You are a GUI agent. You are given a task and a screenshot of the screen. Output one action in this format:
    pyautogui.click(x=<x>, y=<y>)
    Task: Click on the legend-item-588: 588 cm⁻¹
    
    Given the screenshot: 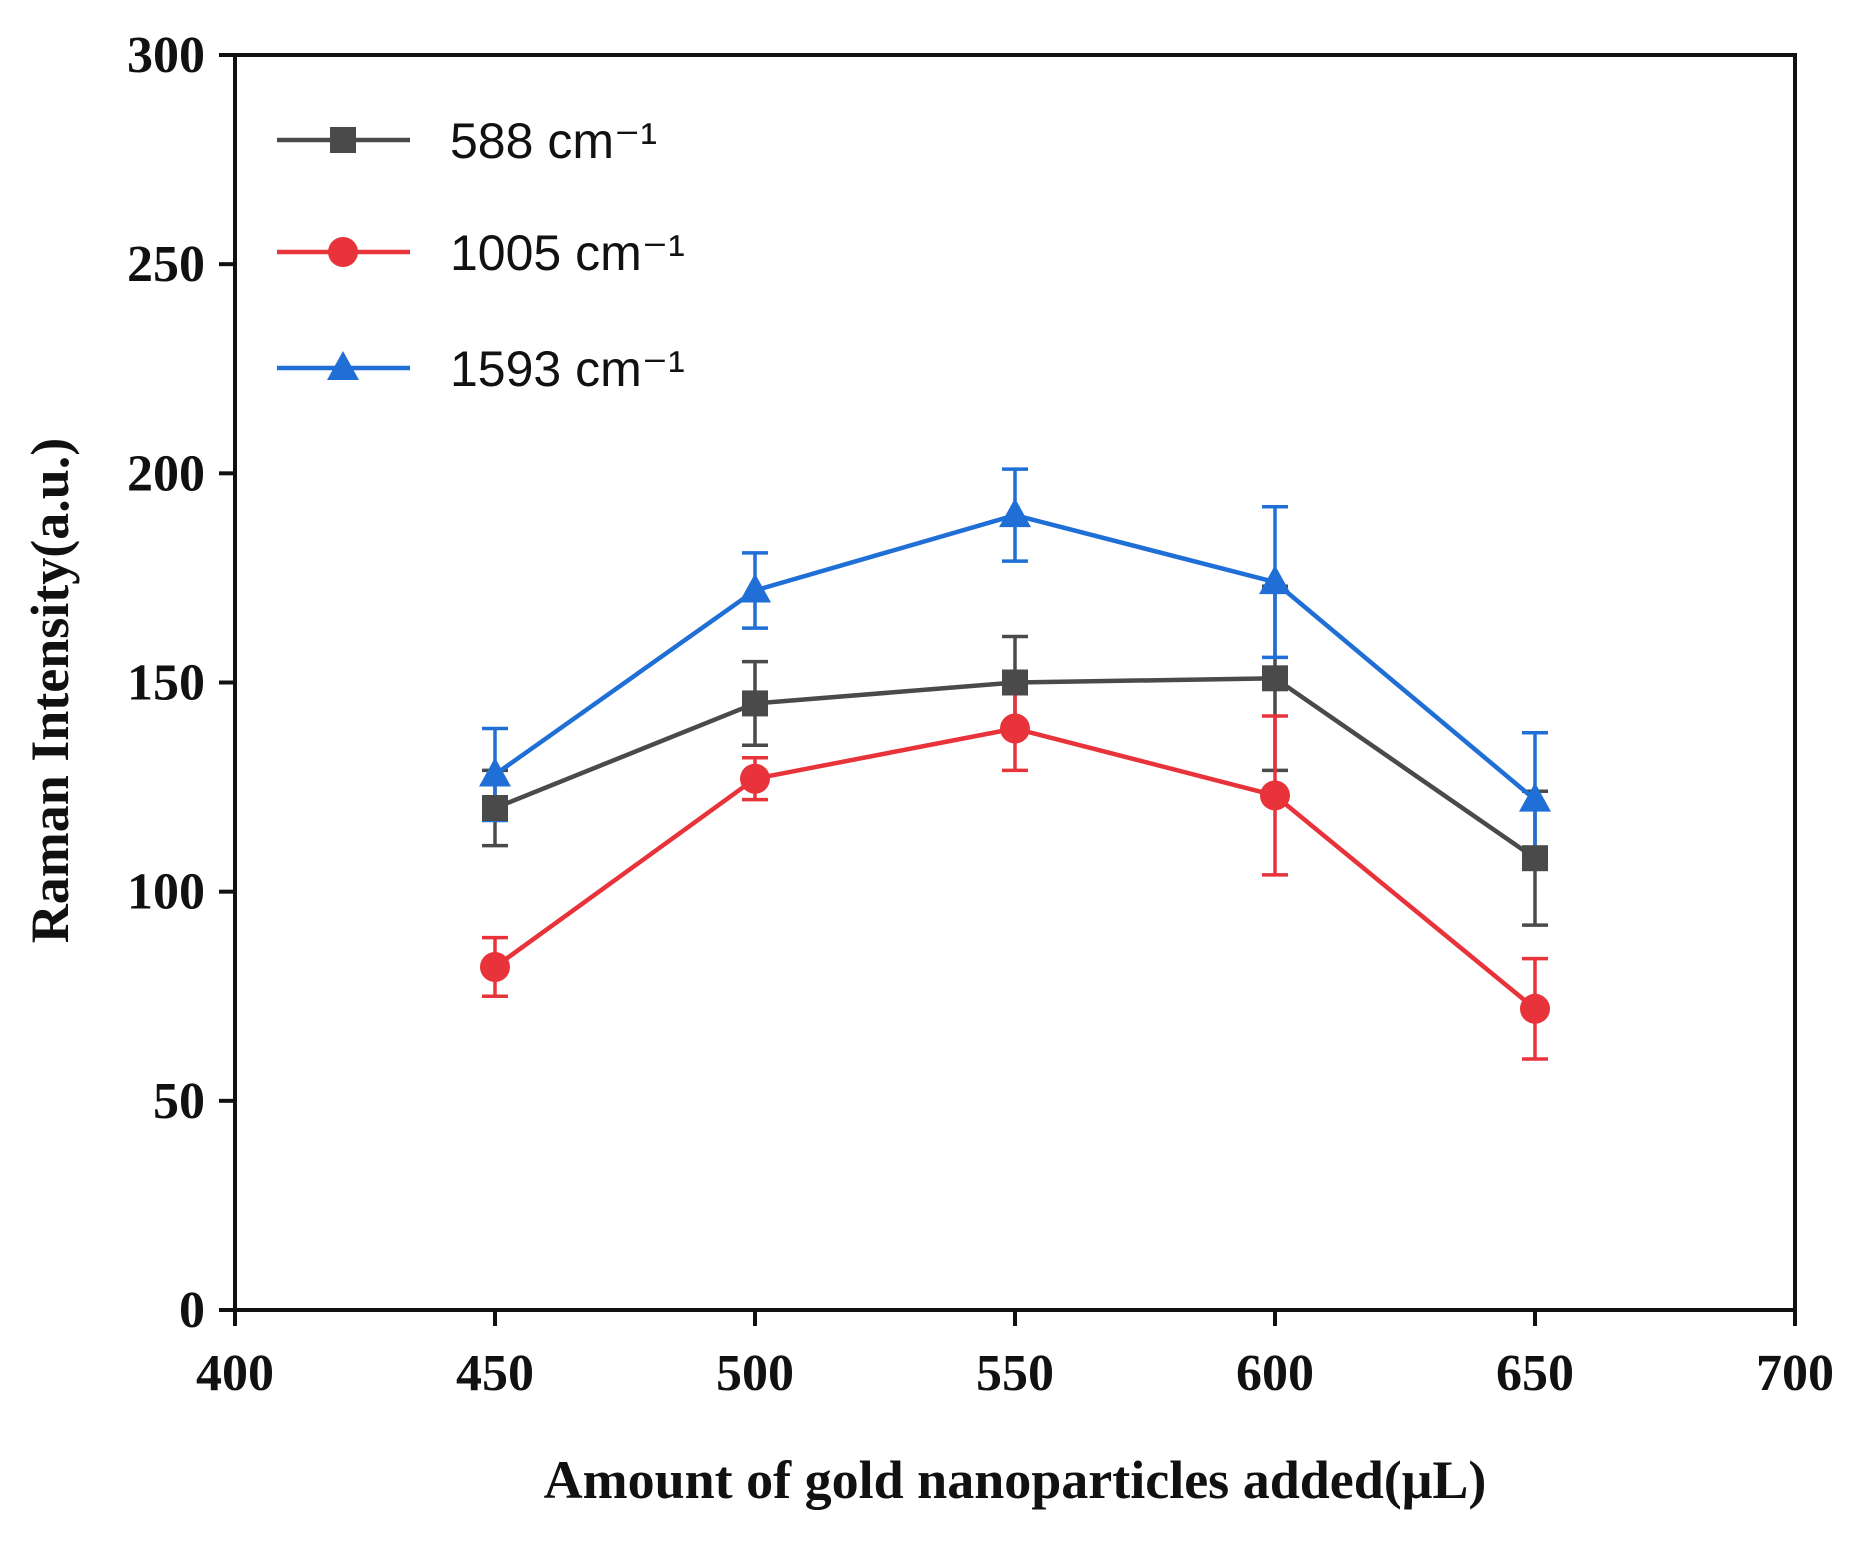 What is the action you would take?
    pyautogui.click(x=467, y=141)
    